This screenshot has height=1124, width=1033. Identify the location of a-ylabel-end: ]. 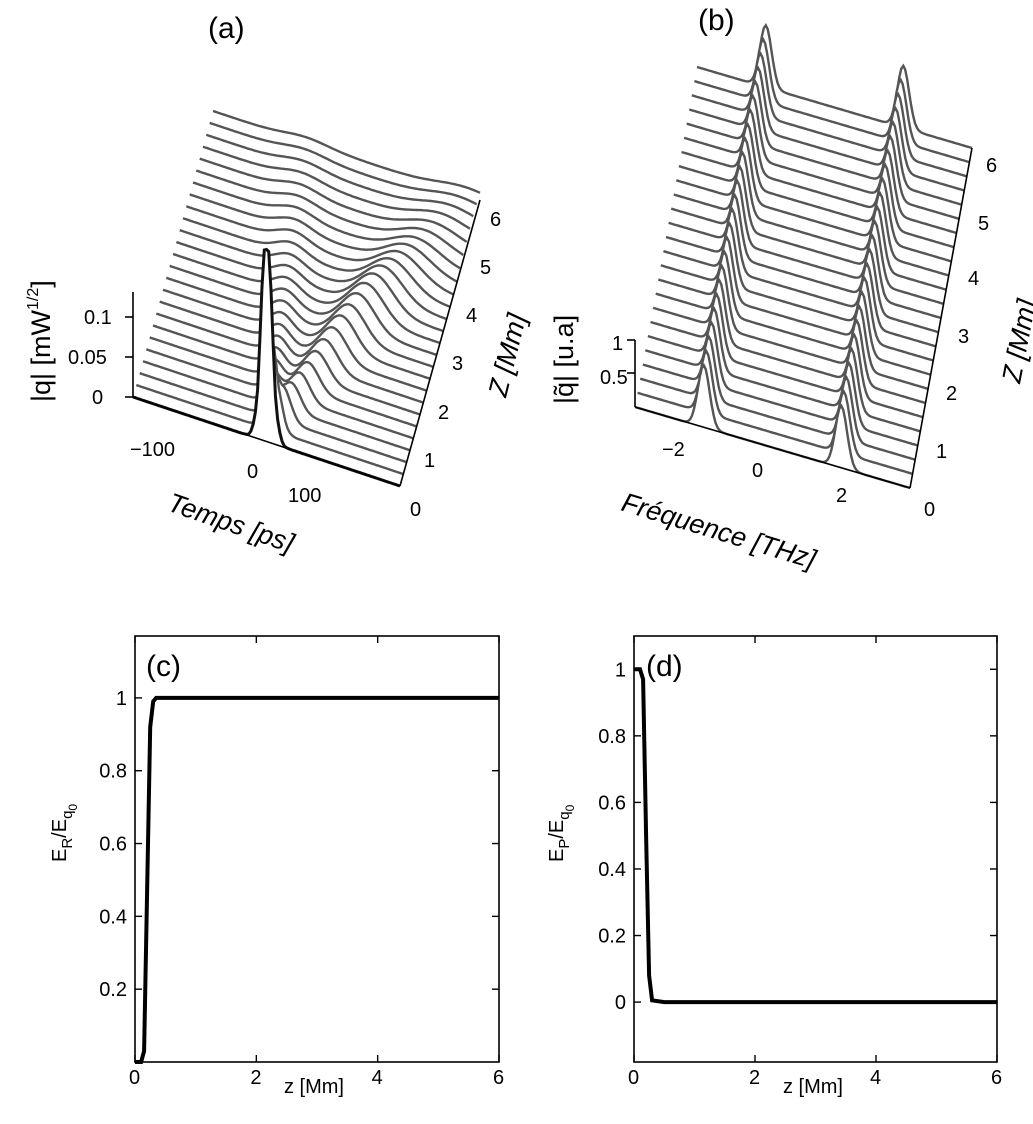
(41, 284).